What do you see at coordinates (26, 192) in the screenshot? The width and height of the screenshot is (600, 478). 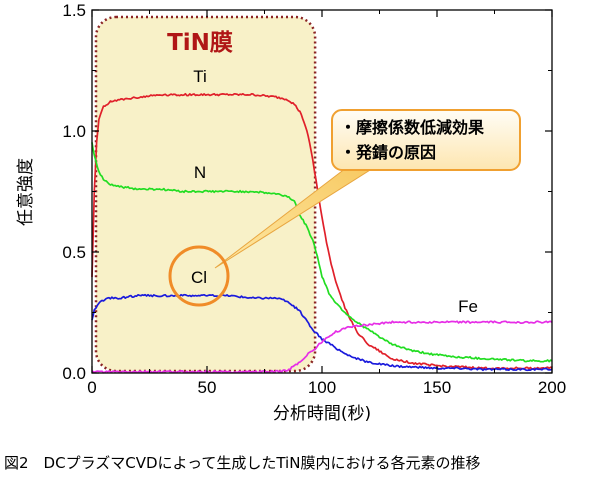 I see `y-axis-label: 任意強度` at bounding box center [26, 192].